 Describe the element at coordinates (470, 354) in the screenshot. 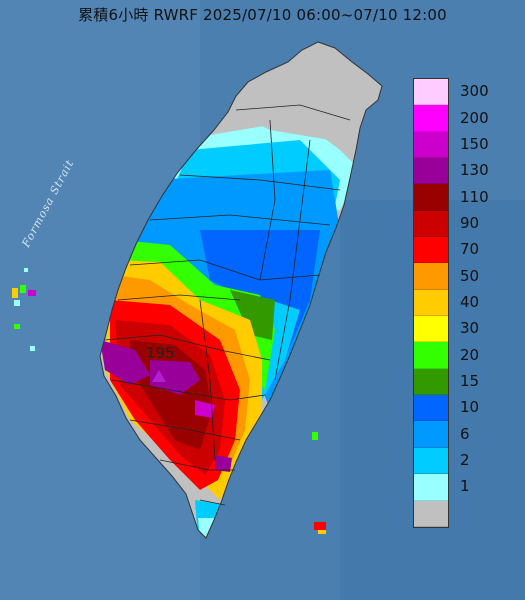

I see `legend-label: 20` at that location.